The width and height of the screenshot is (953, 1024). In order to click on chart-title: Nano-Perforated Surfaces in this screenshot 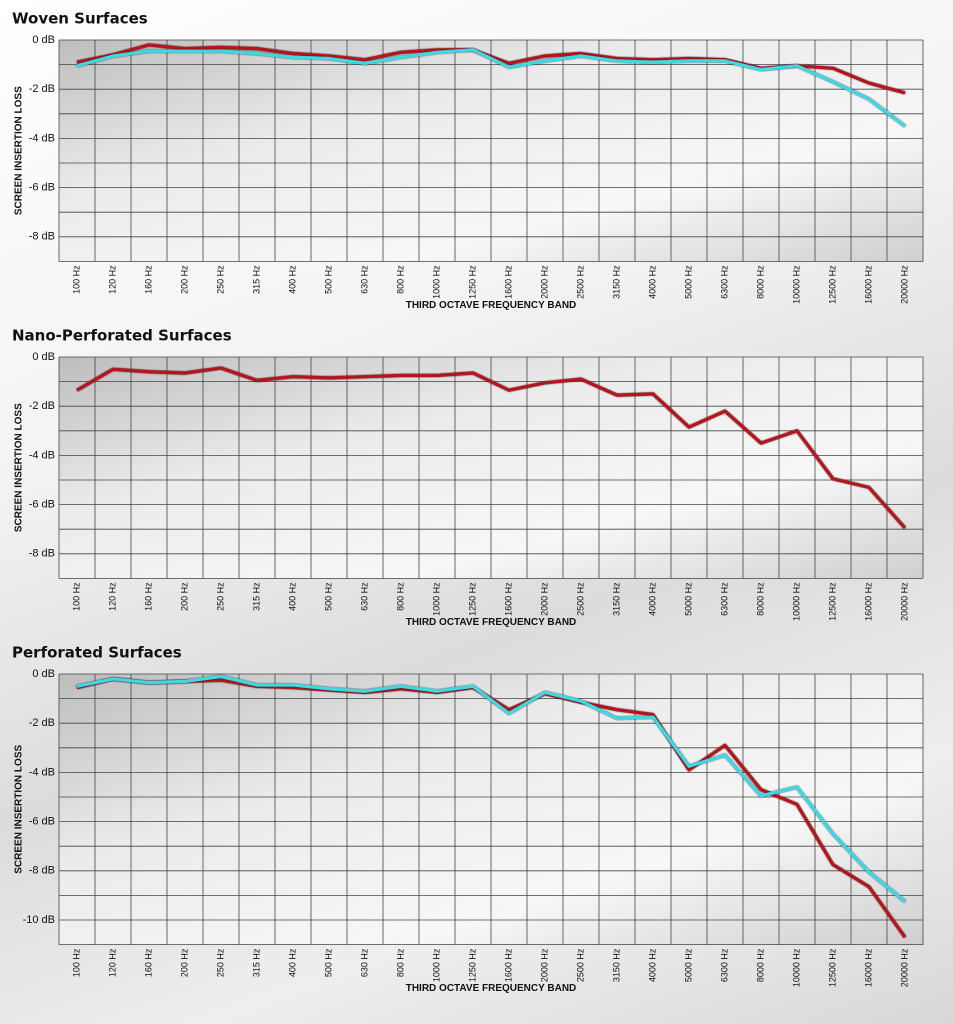, I will do `click(122, 336)`.